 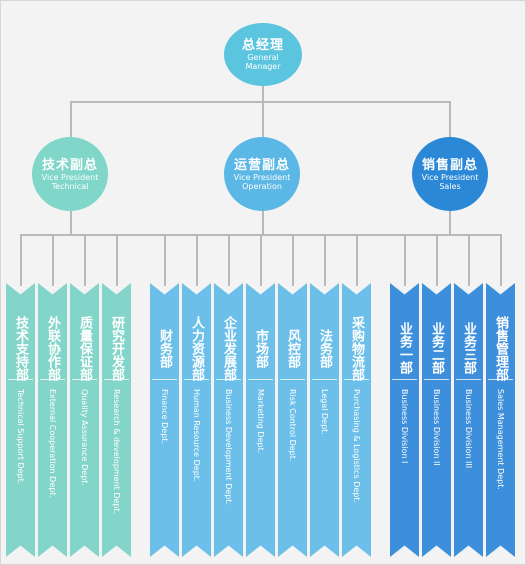 What do you see at coordinates (404, 348) in the screenshot?
I see `dept-name-zh: 业务一部` at bounding box center [404, 348].